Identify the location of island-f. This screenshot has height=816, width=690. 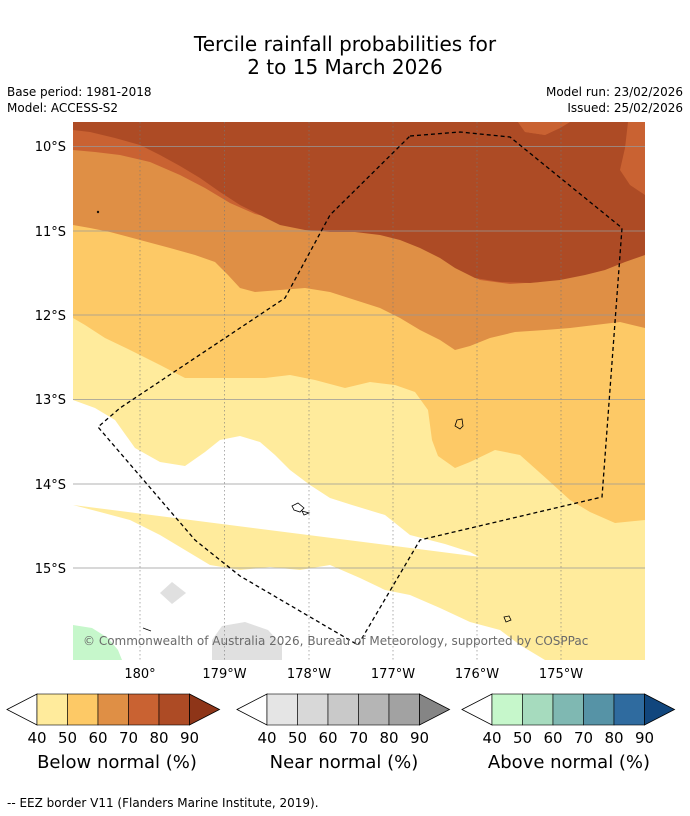
(98, 212).